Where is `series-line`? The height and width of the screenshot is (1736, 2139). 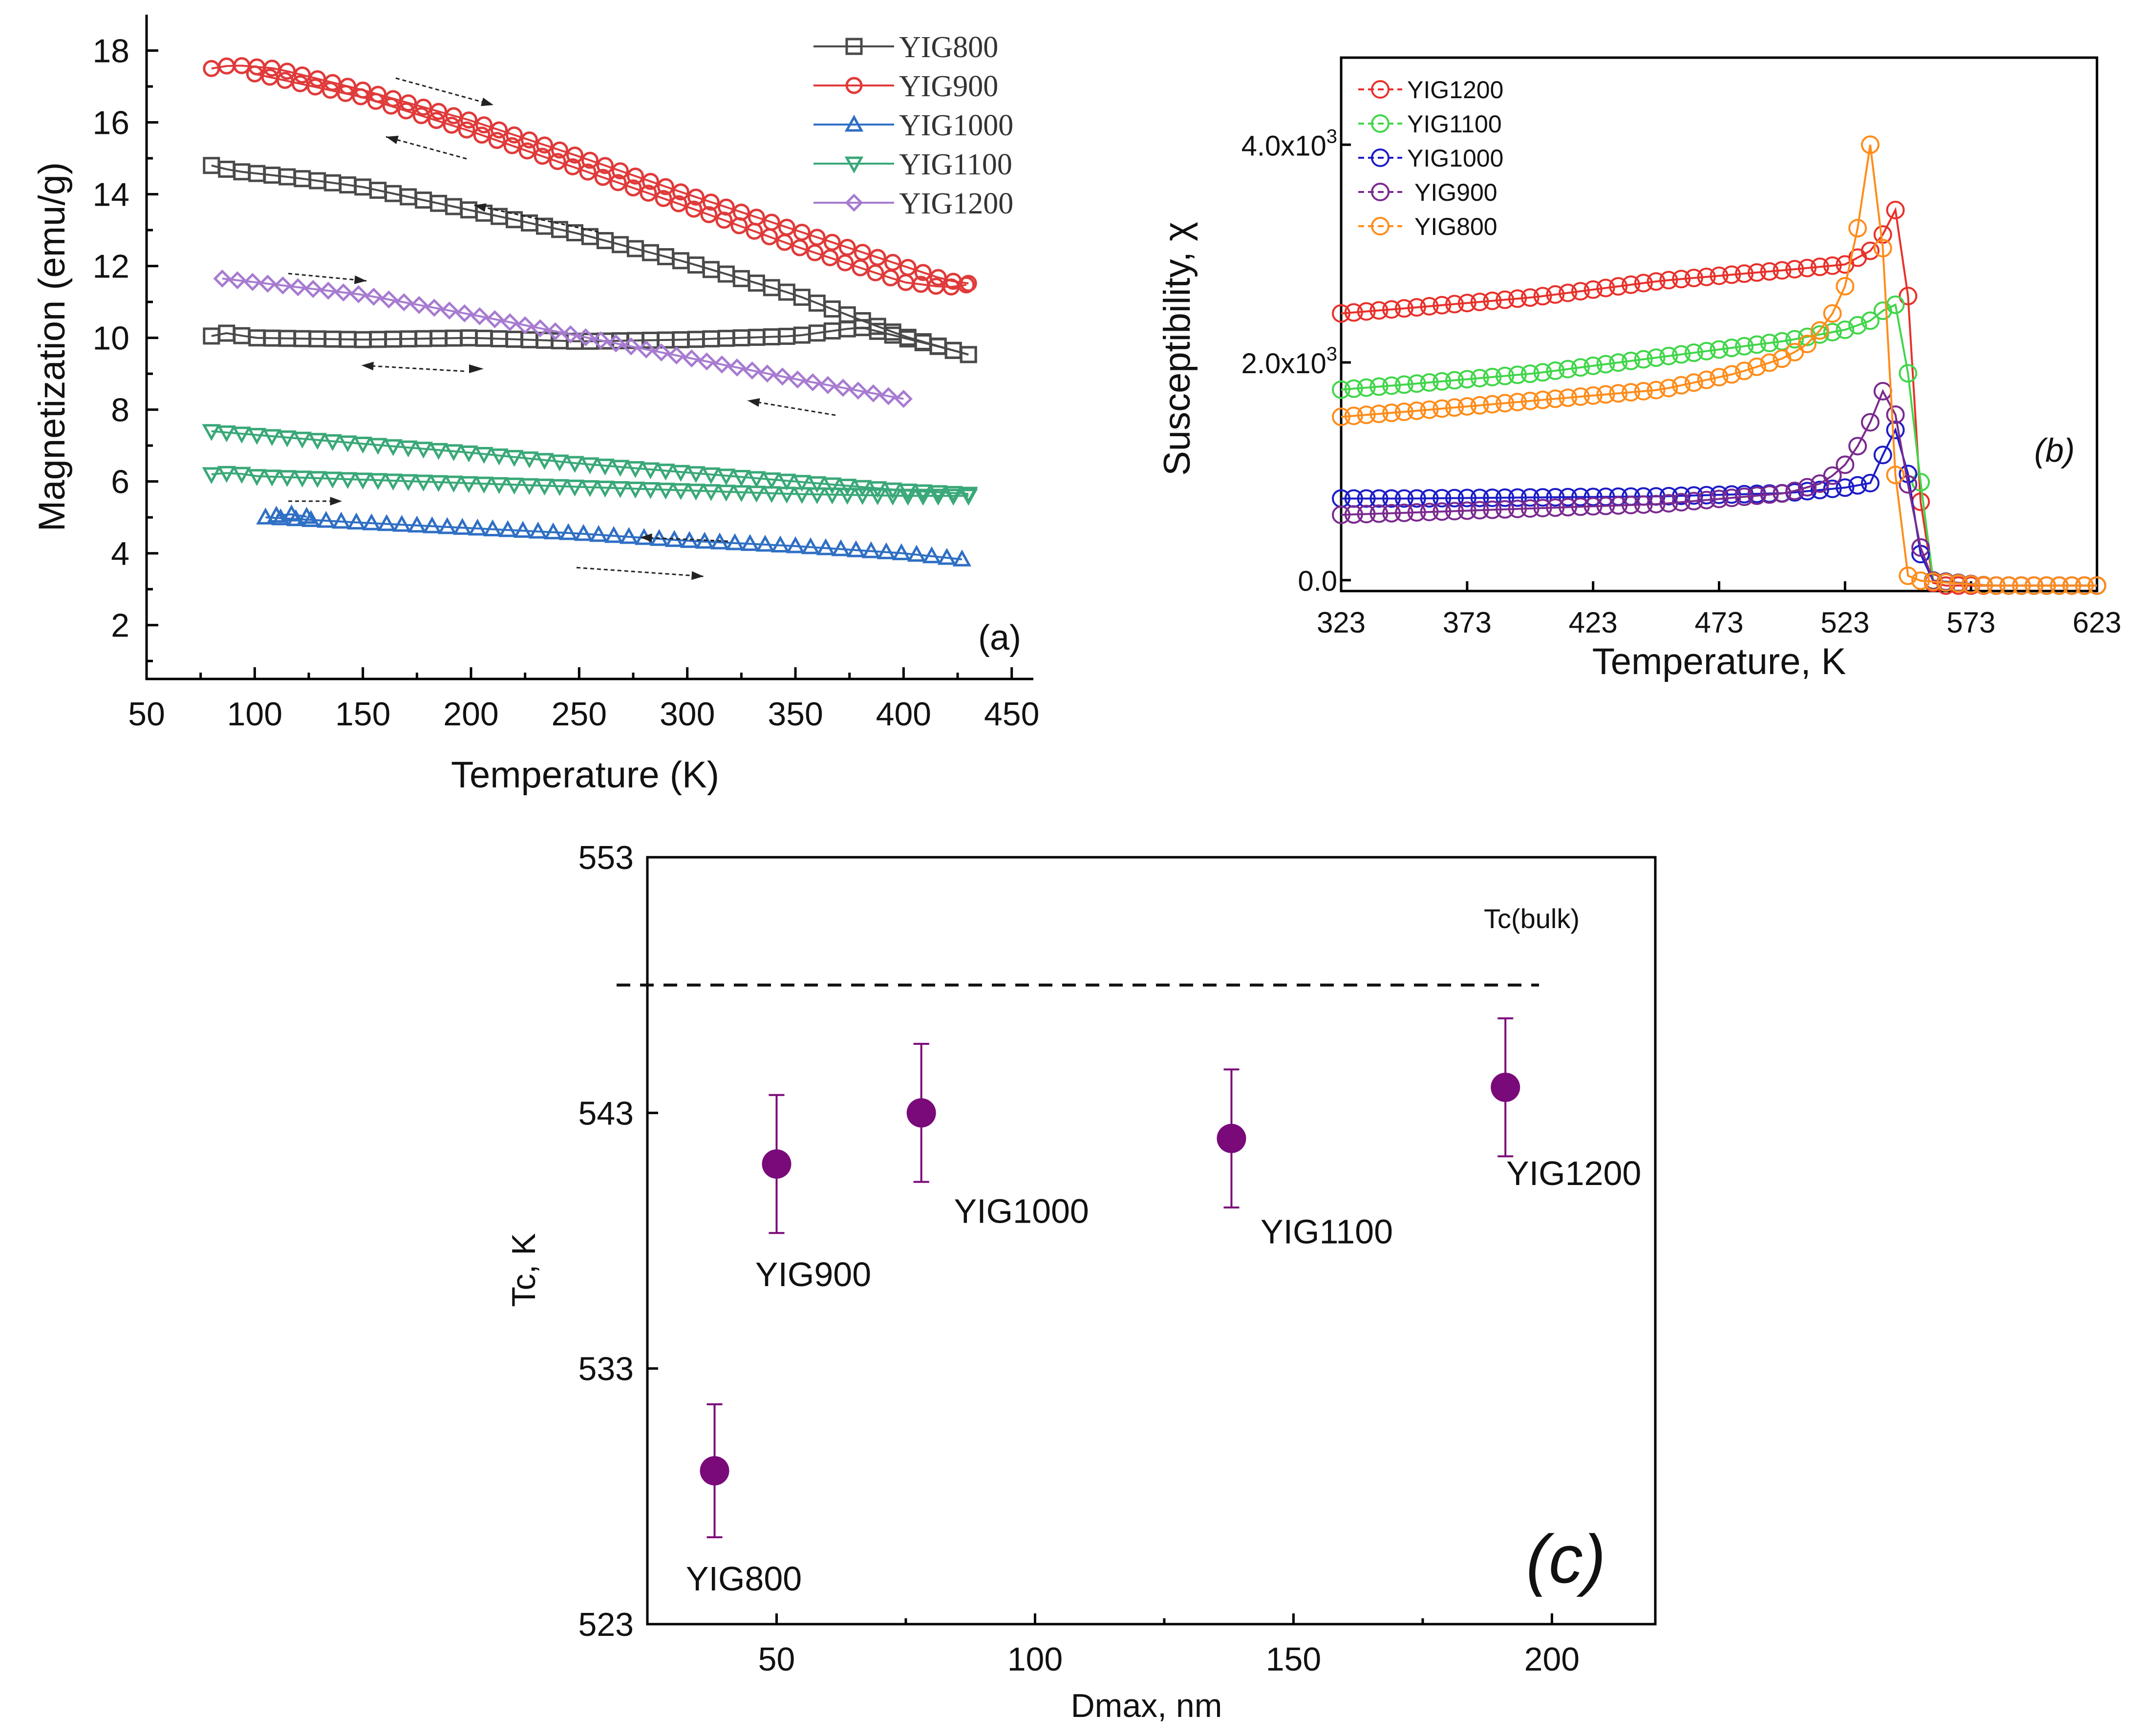 series-line is located at coordinates (1719, 365).